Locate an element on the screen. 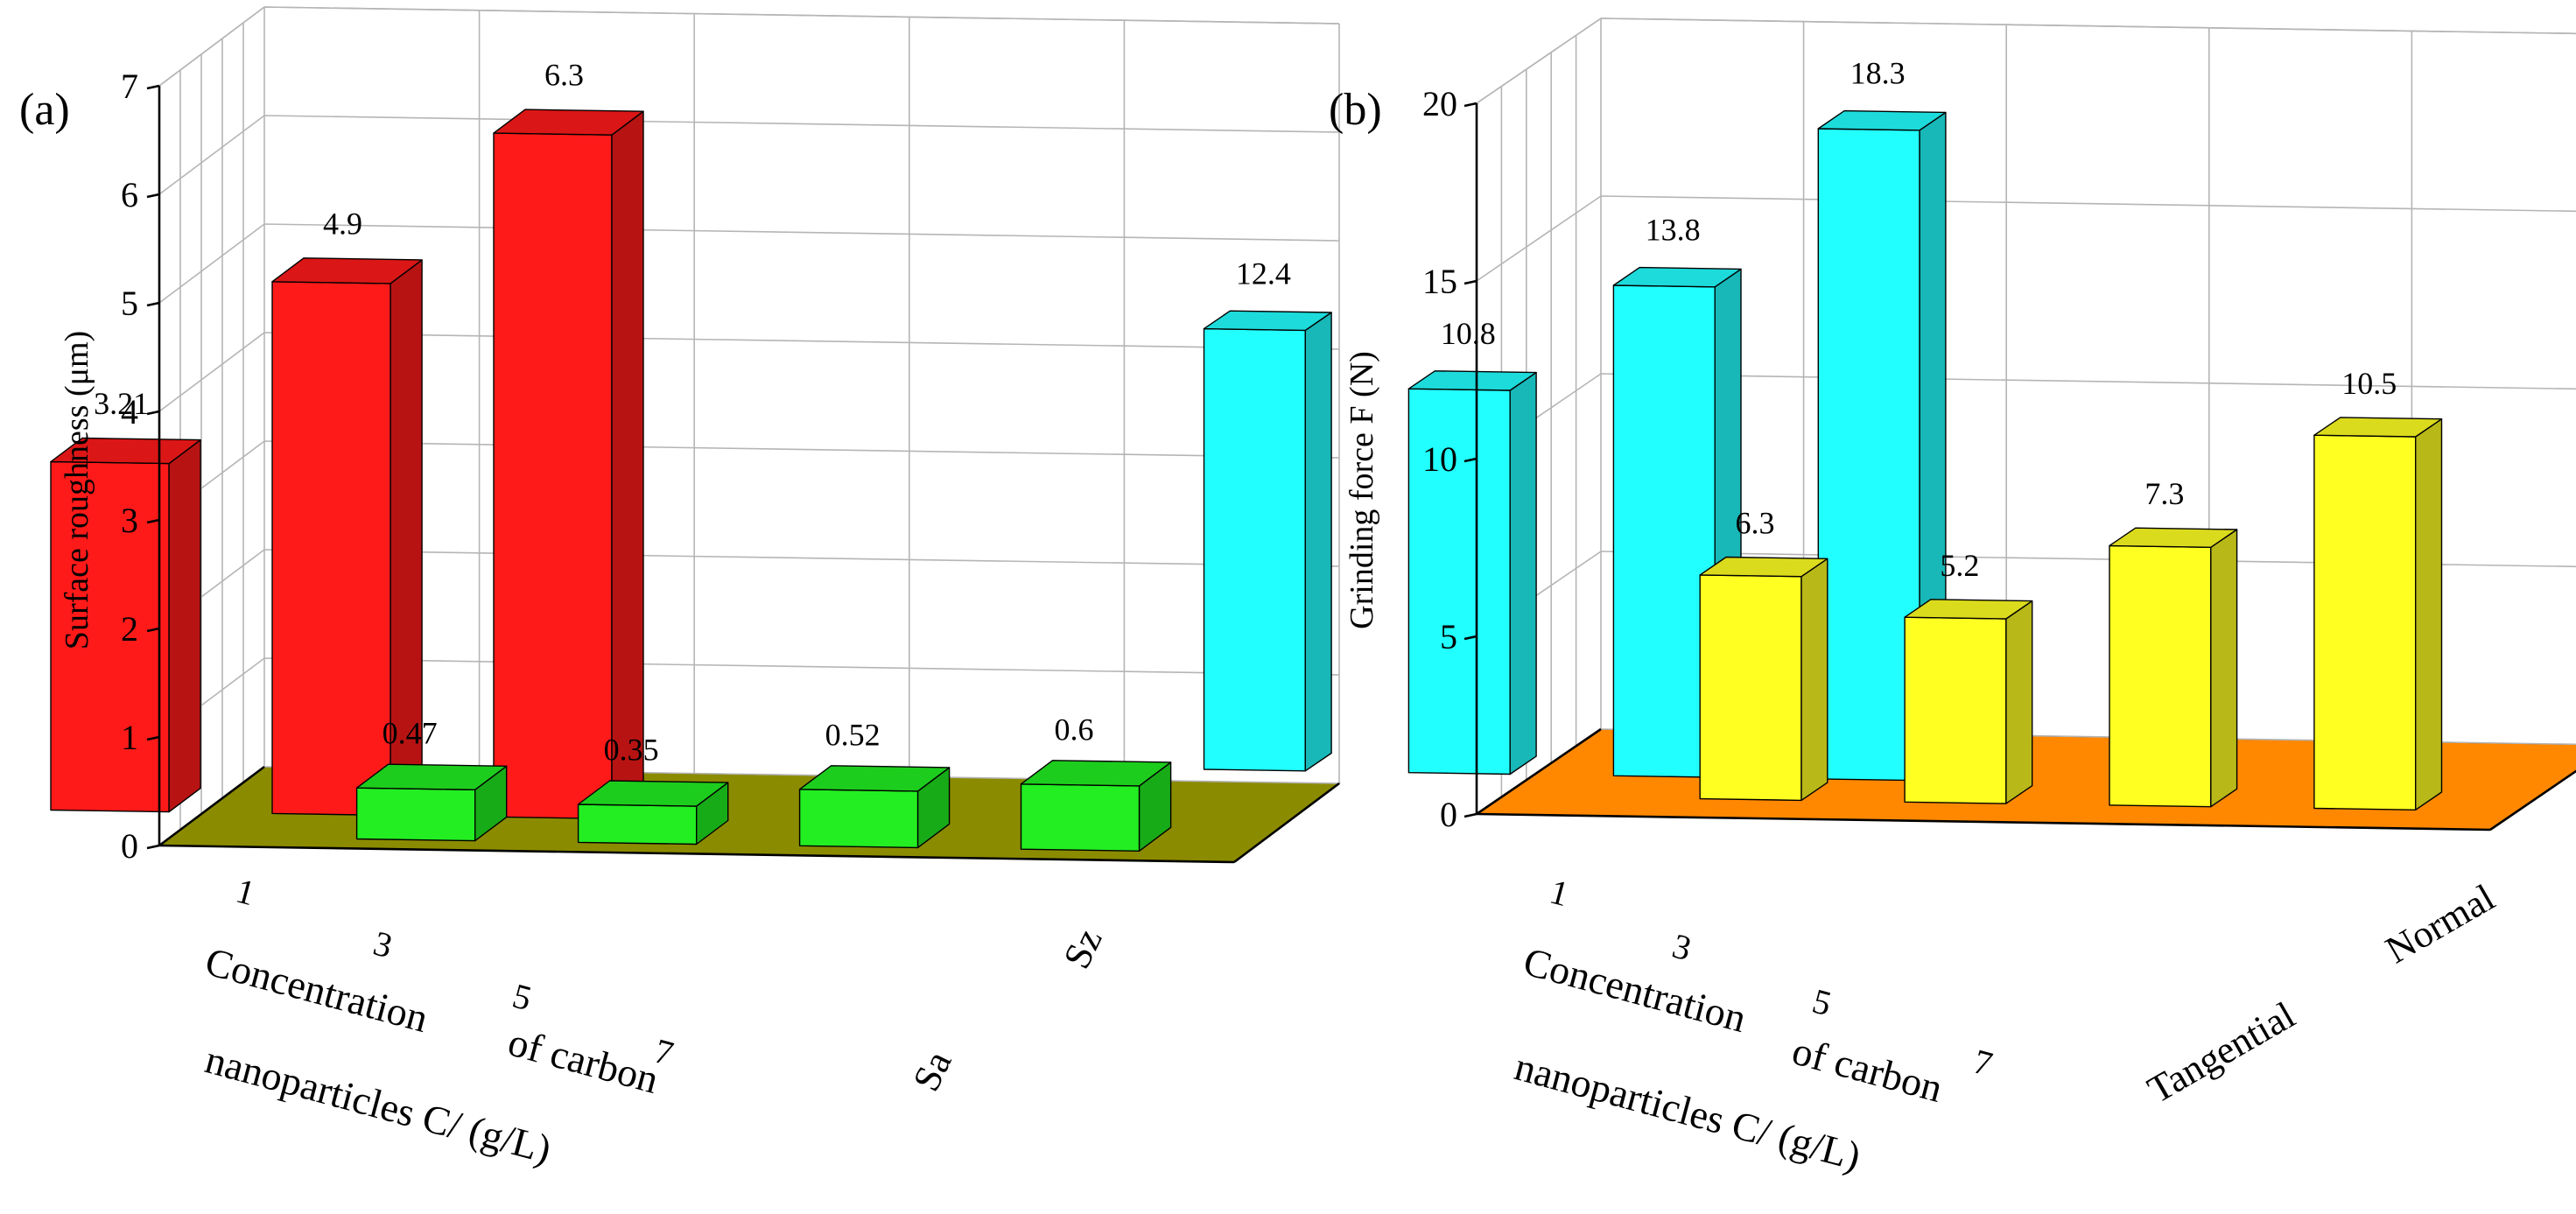  x-tick-label: 7 is located at coordinates (1983, 1063).